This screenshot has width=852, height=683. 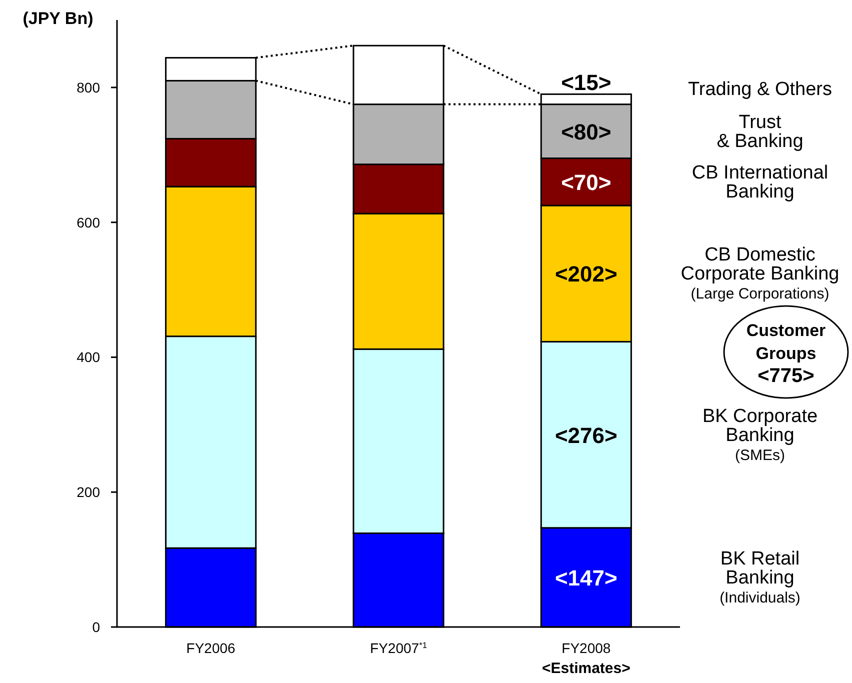 I want to click on data-label: <15>, so click(x=586, y=83).